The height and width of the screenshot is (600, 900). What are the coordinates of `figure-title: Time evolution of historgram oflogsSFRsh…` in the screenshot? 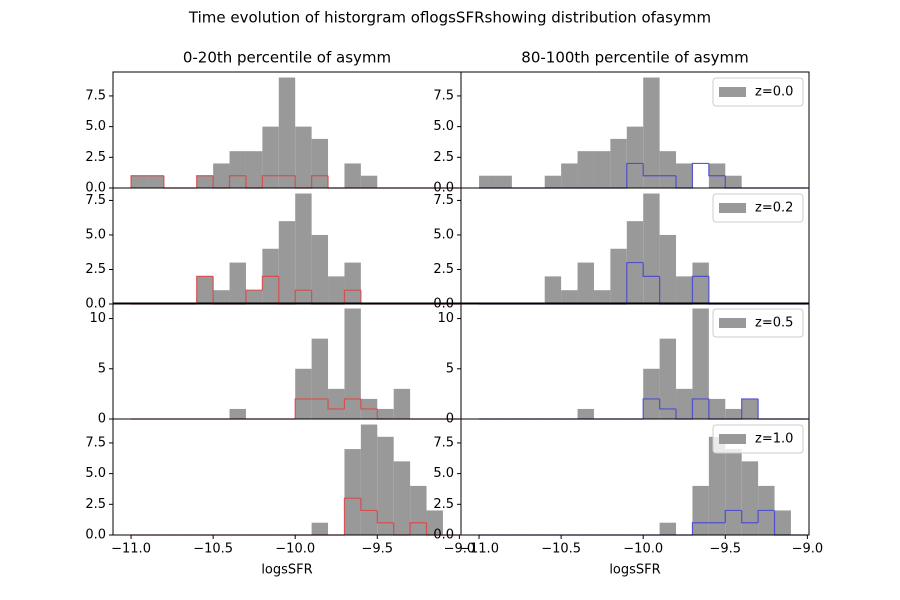 It's located at (449, 18).